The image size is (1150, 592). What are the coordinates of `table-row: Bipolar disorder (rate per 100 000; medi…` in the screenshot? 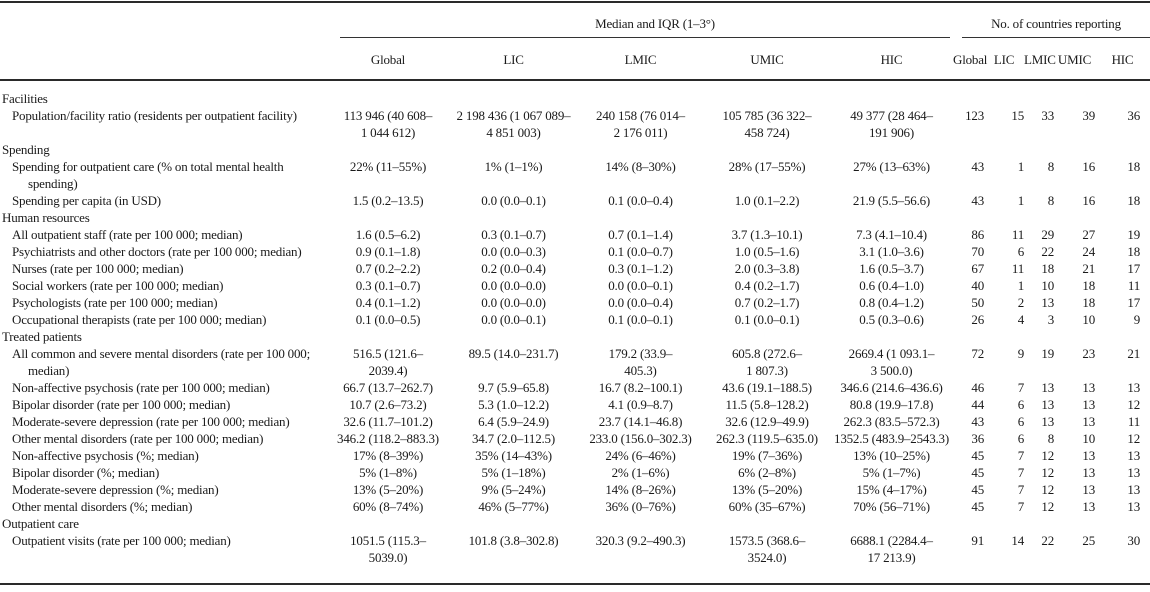 It's located at (575, 404).